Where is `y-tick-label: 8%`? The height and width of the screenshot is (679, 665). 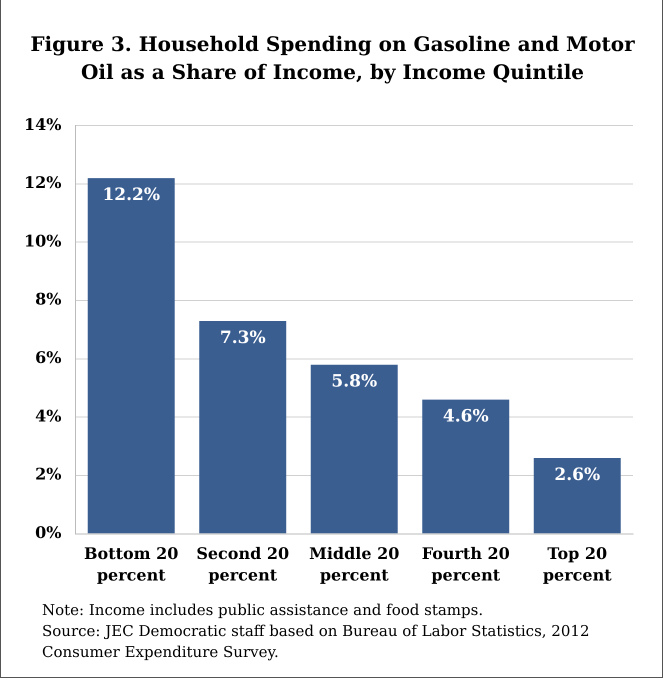 y-tick-label: 8% is located at coordinates (48, 299).